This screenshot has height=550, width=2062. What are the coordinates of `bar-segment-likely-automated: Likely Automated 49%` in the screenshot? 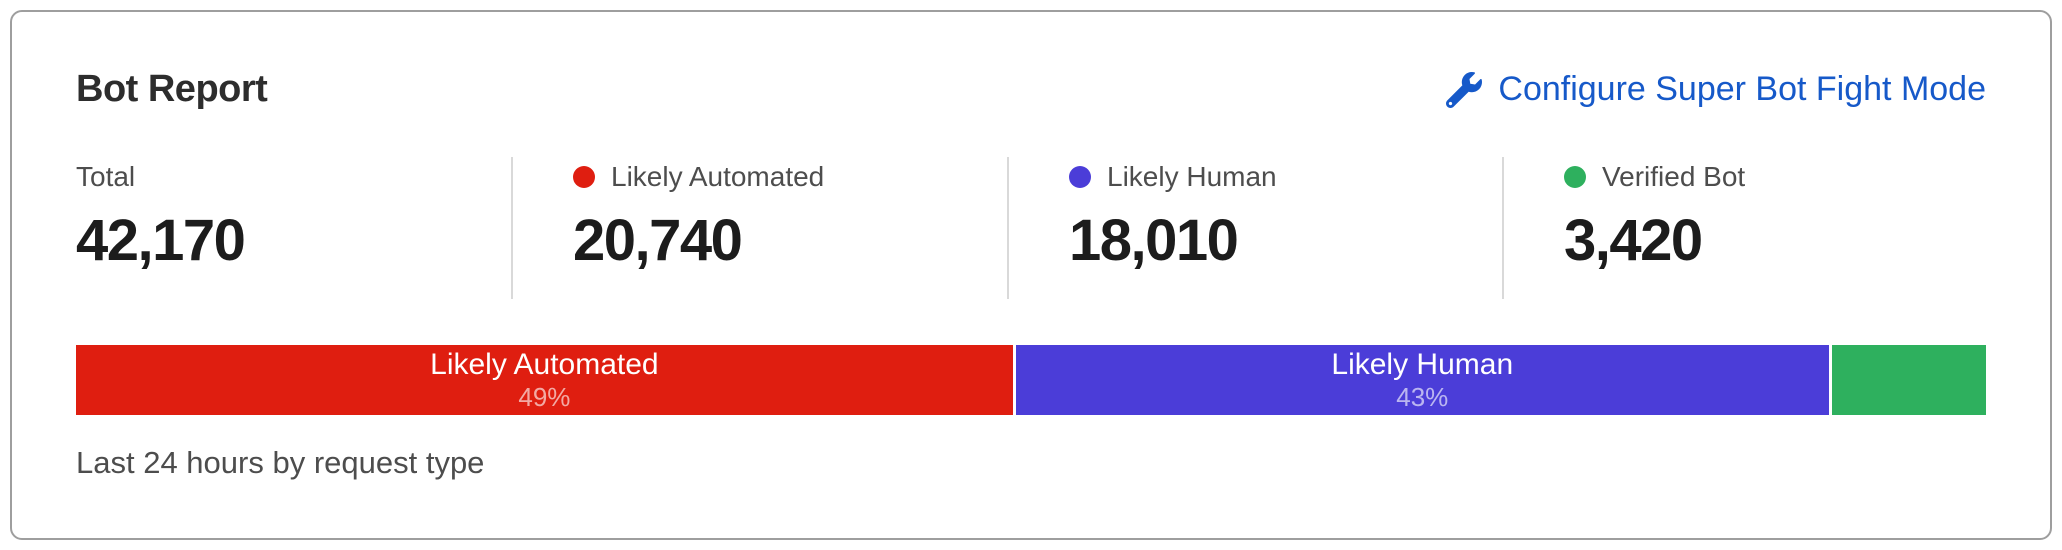 It's located at (544, 380).